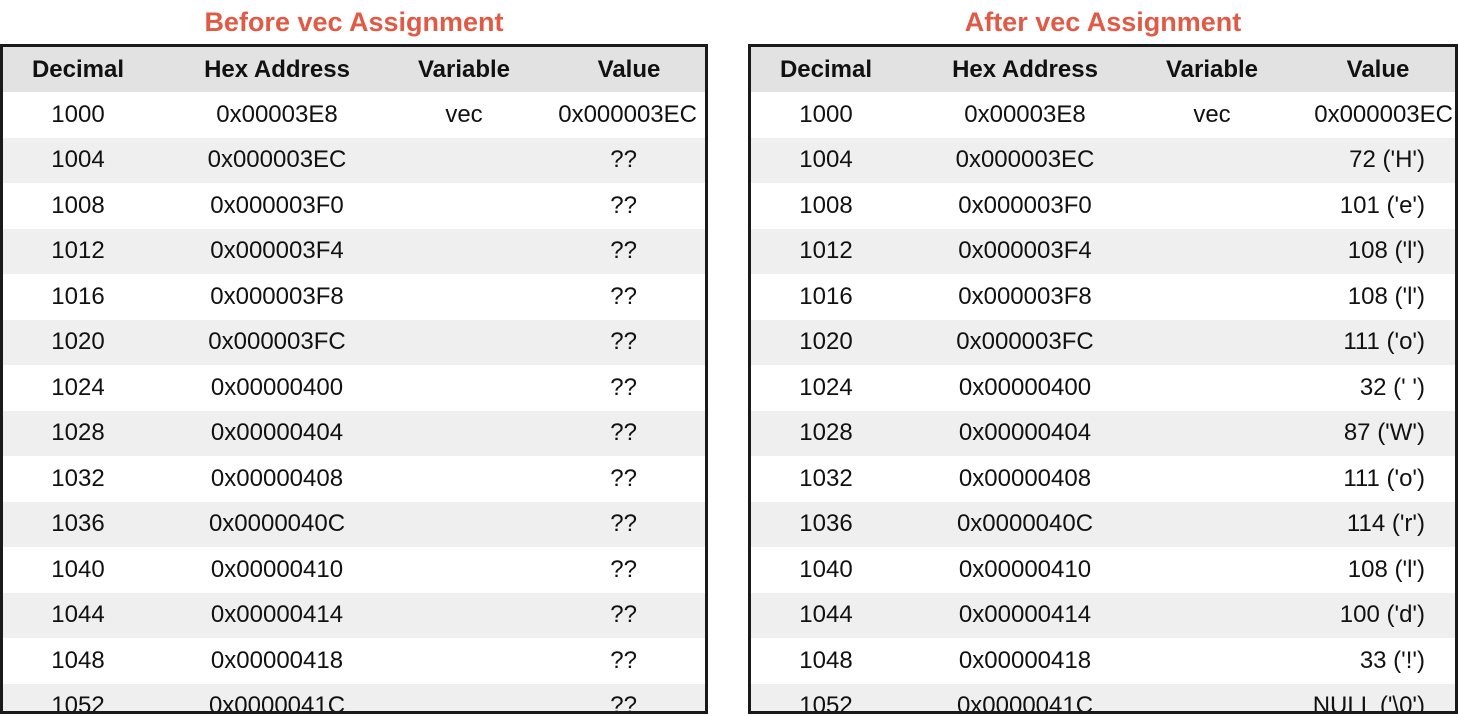  I want to click on table-row: 1028 0x00000404 87 ('W'), so click(1103, 433).